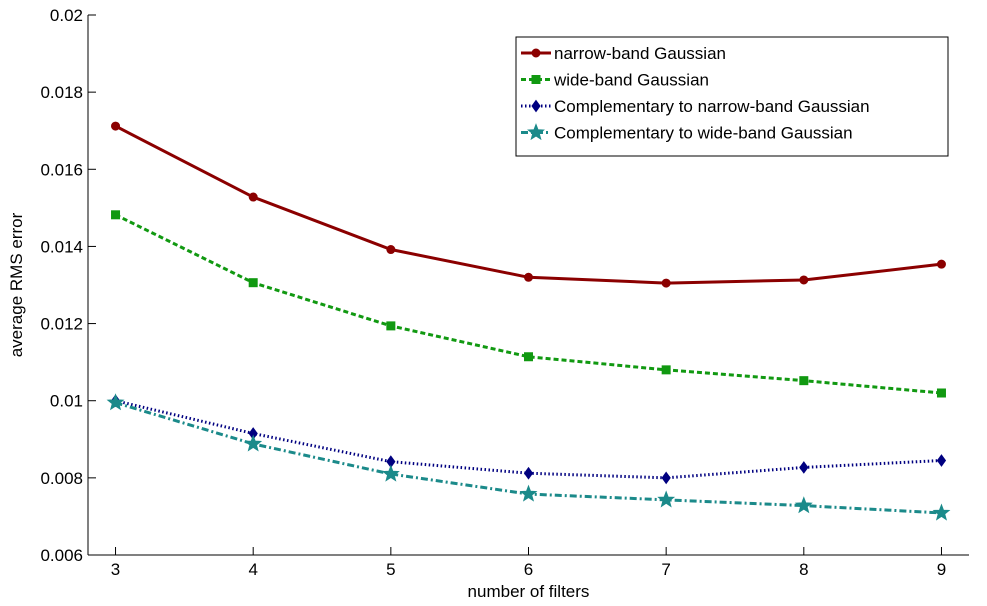 This screenshot has width=987, height=606. What do you see at coordinates (529, 591) in the screenshot?
I see `x-axis-title: number of filters` at bounding box center [529, 591].